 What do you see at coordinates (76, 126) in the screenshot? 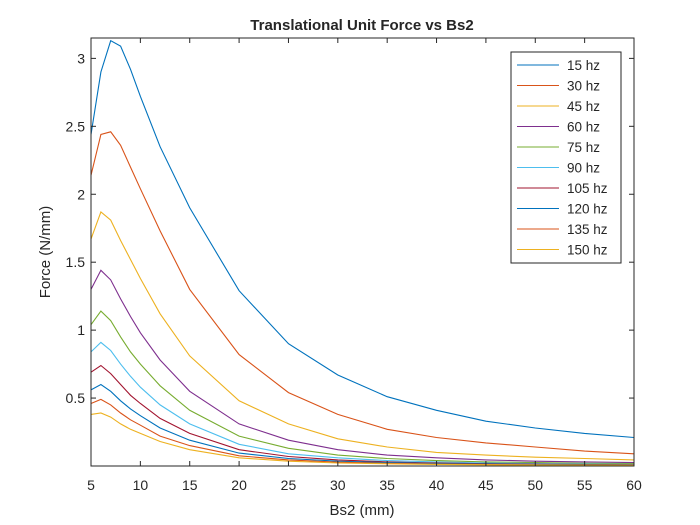
I see `y-tick-label: 2.5` at bounding box center [76, 126].